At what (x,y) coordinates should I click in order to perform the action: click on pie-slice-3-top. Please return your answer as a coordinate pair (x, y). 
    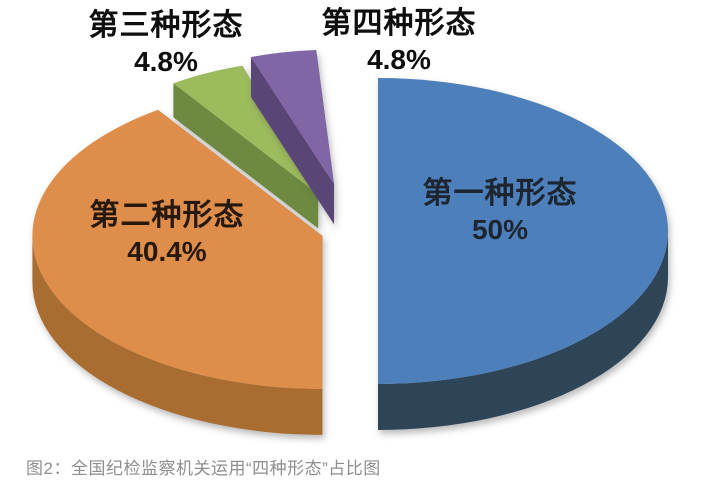
    Looking at the image, I should click on (246, 130).